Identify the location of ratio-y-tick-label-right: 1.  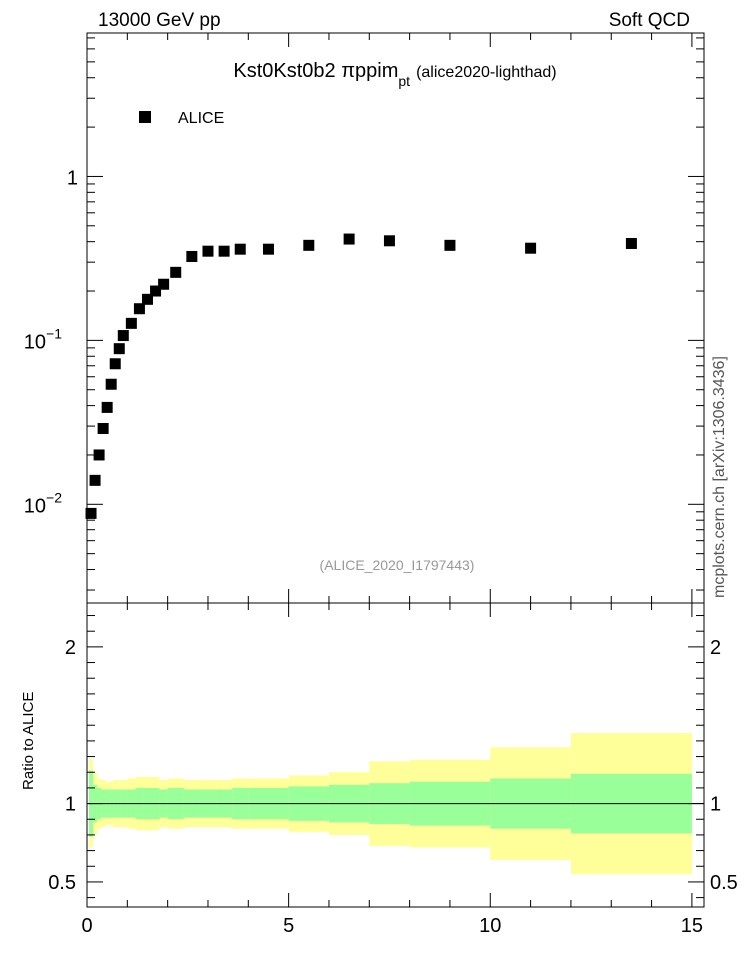
(715, 805).